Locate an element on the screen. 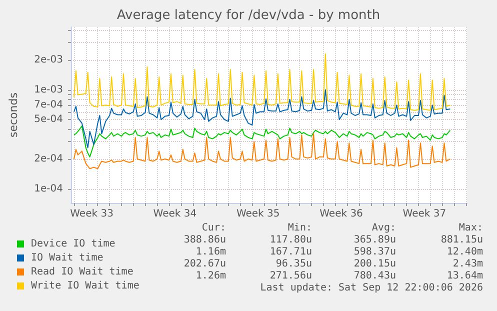 This screenshot has height=311, width=497. x-tick-label: Week 35 is located at coordinates (258, 214).